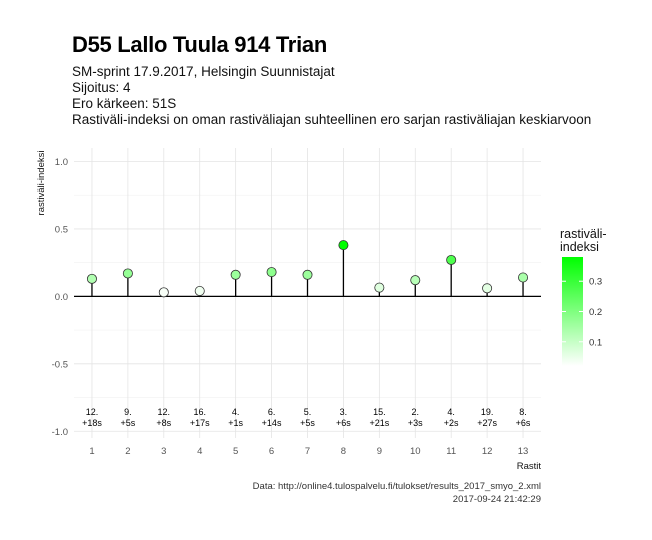  What do you see at coordinates (92, 423) in the screenshot?
I see `point-label-time: +18s` at bounding box center [92, 423].